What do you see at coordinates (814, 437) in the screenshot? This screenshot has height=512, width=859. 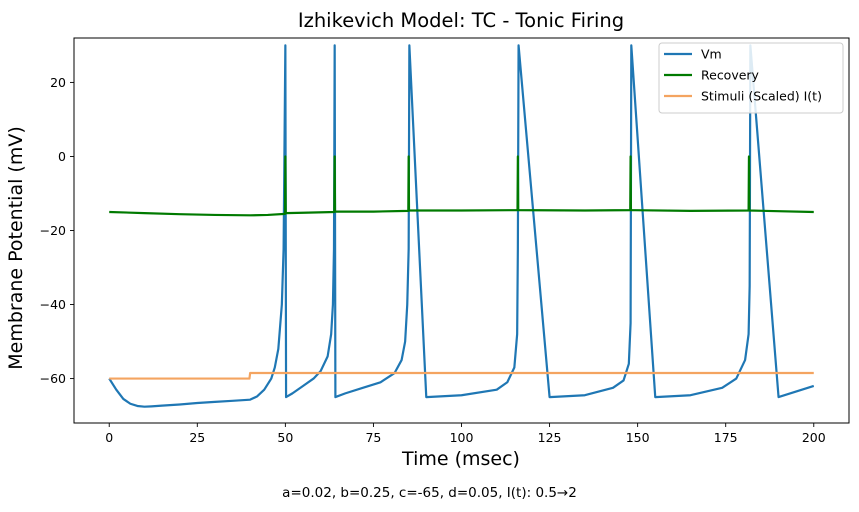 I see `x-tick-label: 200` at bounding box center [814, 437].